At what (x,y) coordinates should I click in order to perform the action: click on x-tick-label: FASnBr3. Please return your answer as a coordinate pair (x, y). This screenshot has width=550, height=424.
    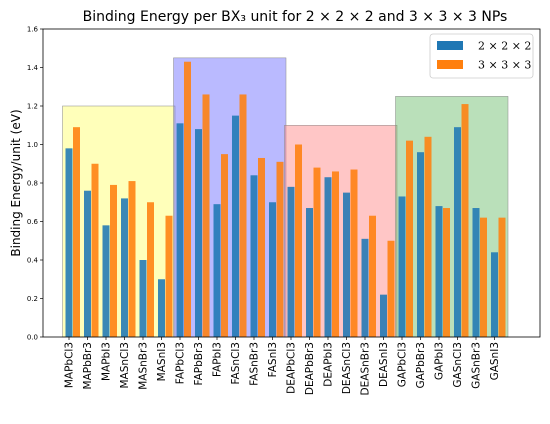
    Looking at the image, I should click on (255, 364).